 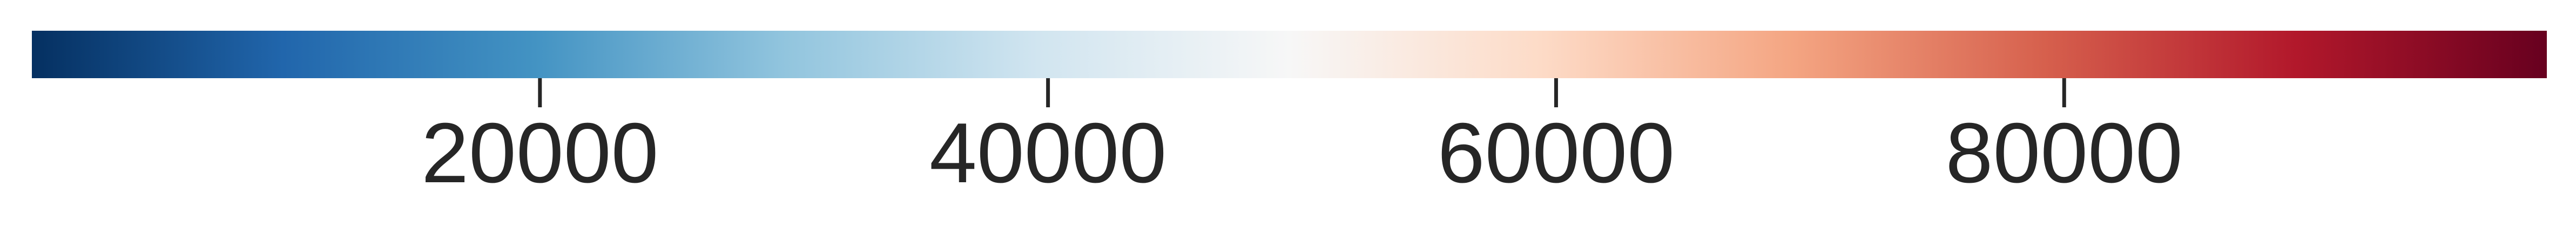 I want to click on colorbar-tick-label: 40000, so click(x=1047, y=153).